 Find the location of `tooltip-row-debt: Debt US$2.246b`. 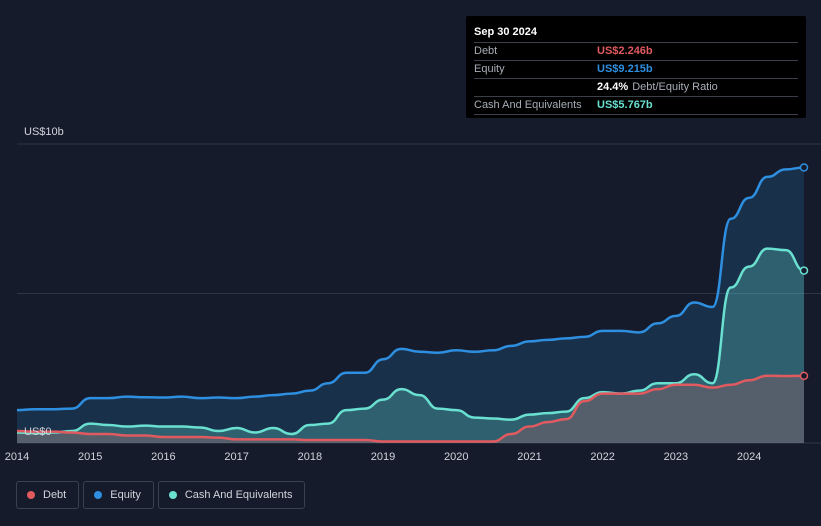

tooltip-row-debt: Debt US$2.246b is located at coordinates (636, 52).